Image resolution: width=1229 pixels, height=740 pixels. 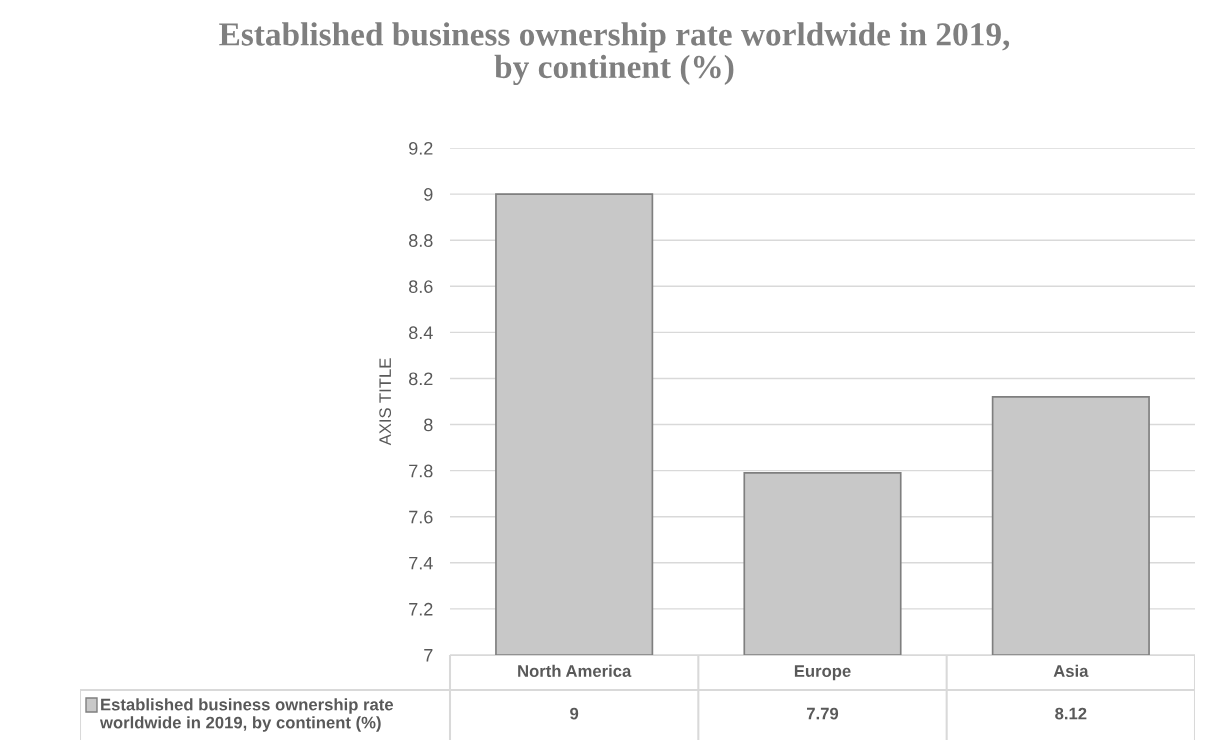 What do you see at coordinates (385, 402) in the screenshot?
I see `y-axis-title: AXIS TITLE` at bounding box center [385, 402].